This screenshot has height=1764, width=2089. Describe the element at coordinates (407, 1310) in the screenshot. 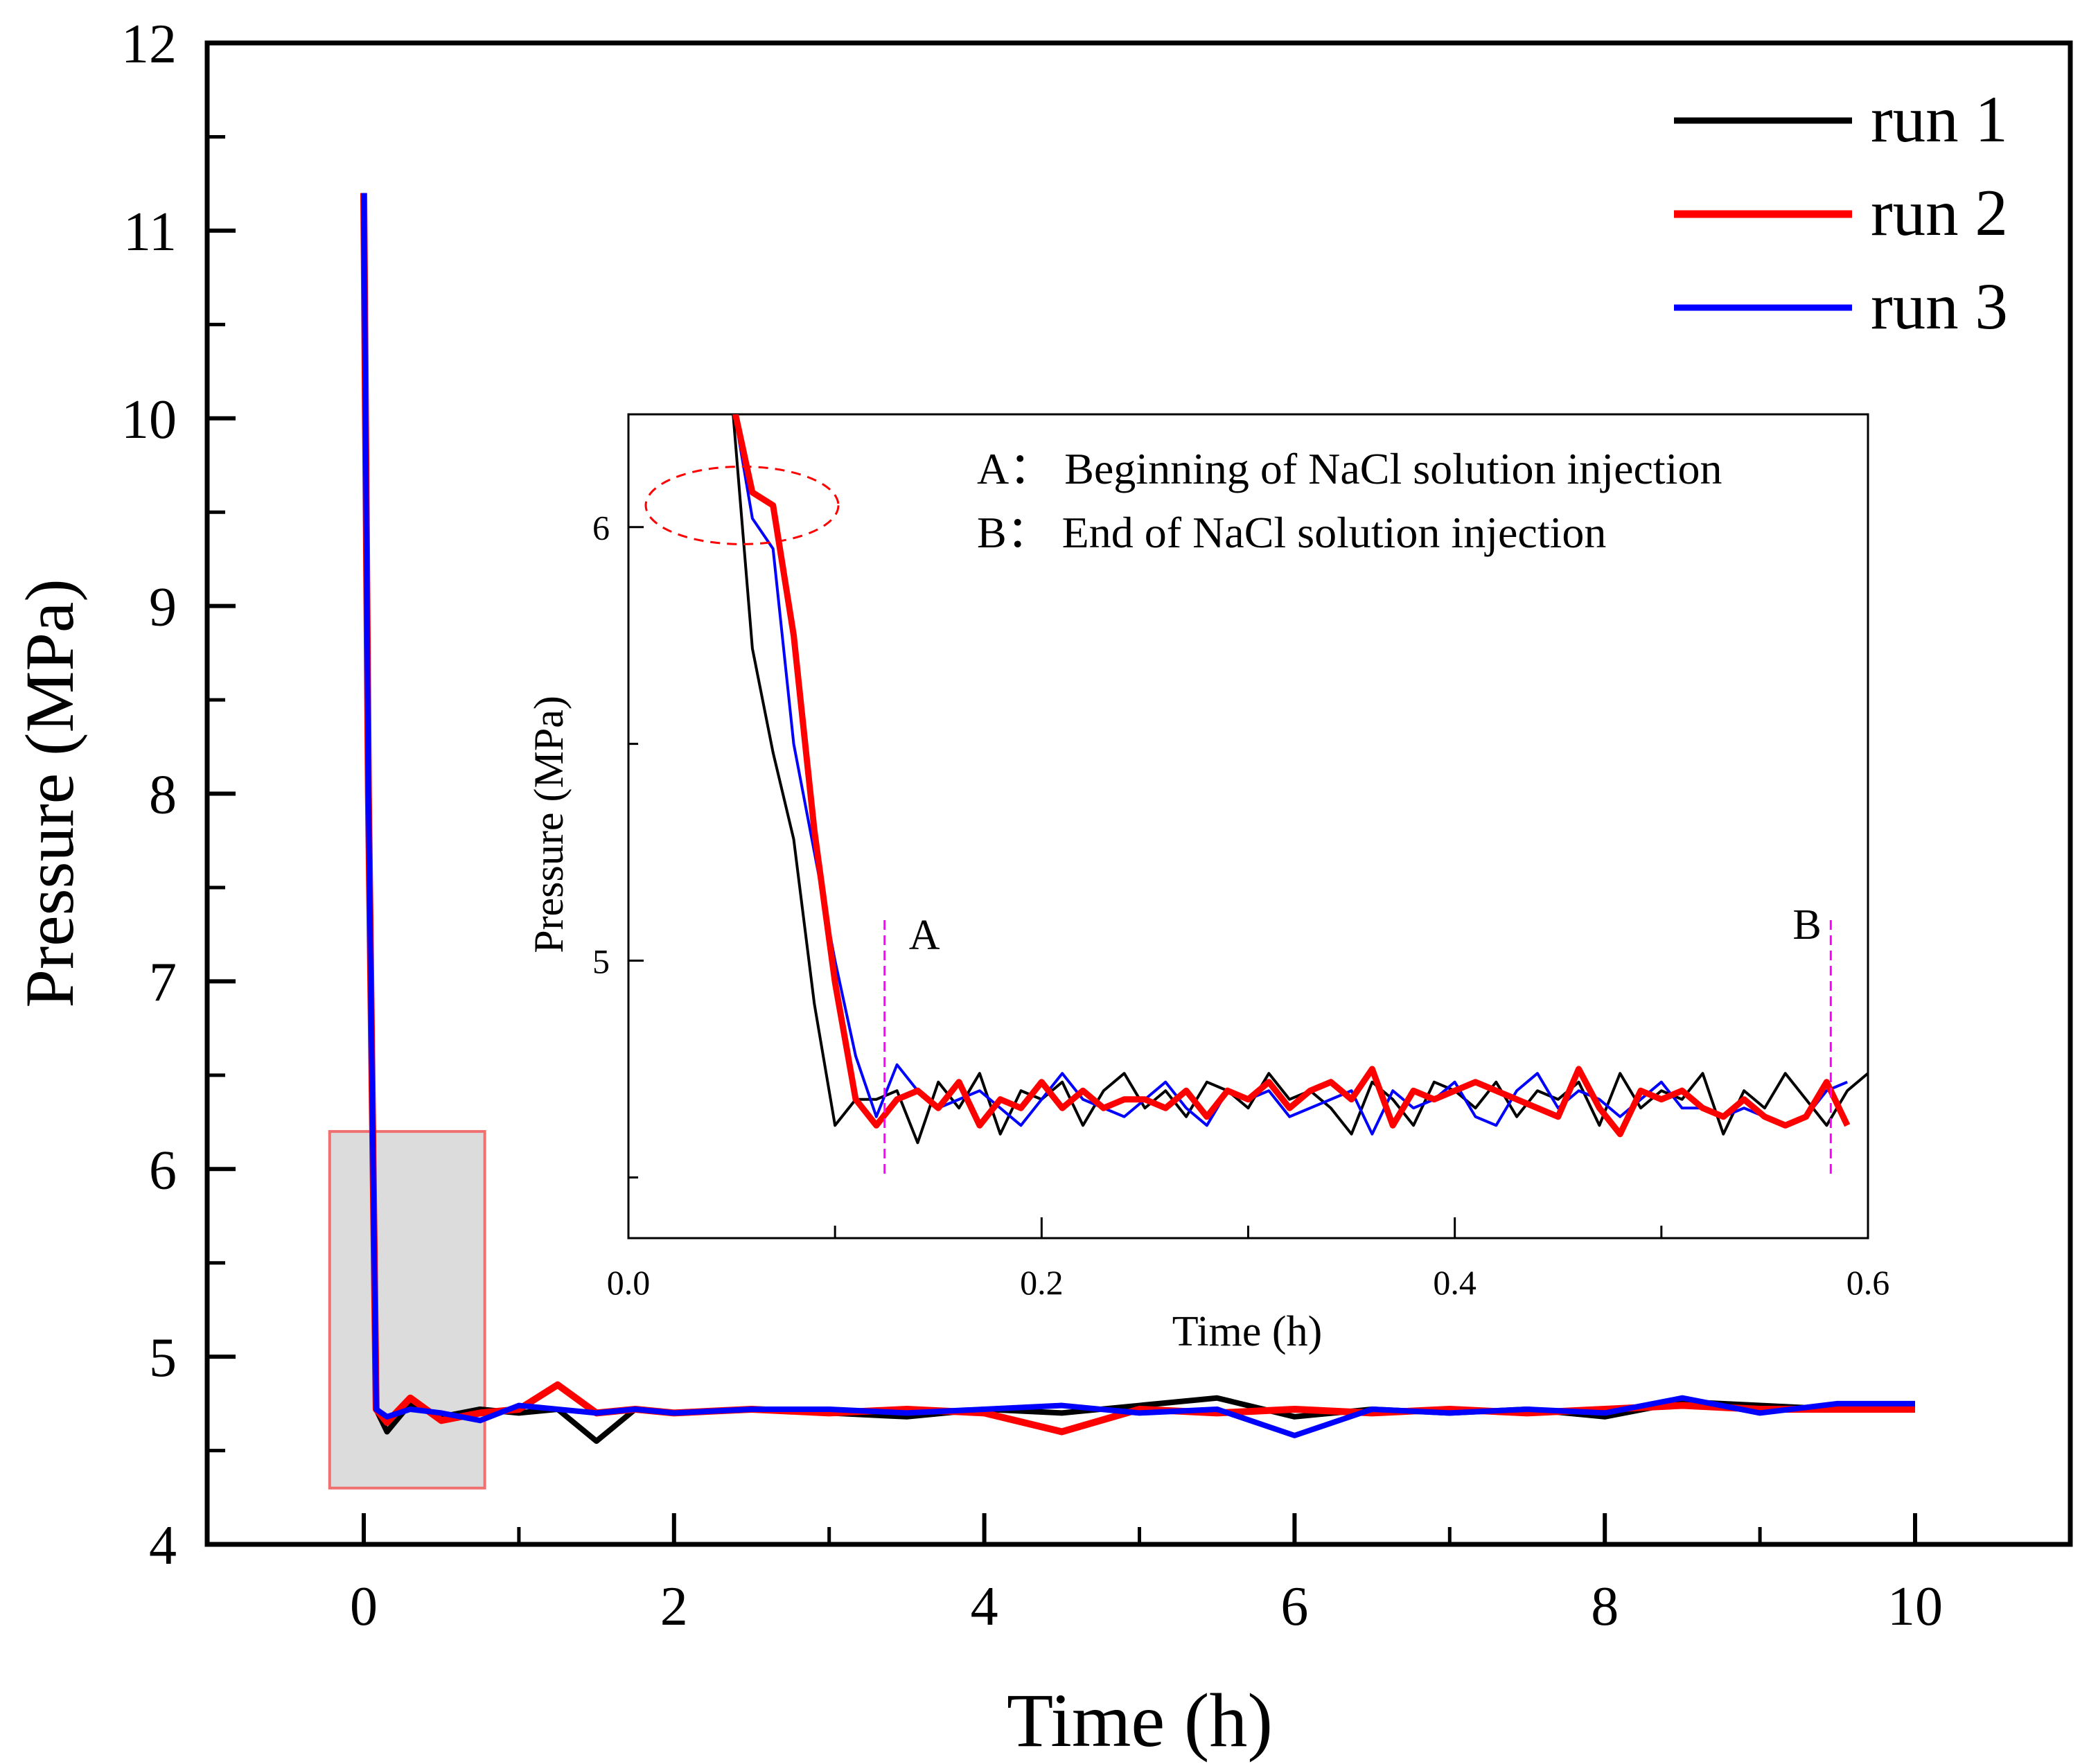

I see `zoom-region-box` at that location.